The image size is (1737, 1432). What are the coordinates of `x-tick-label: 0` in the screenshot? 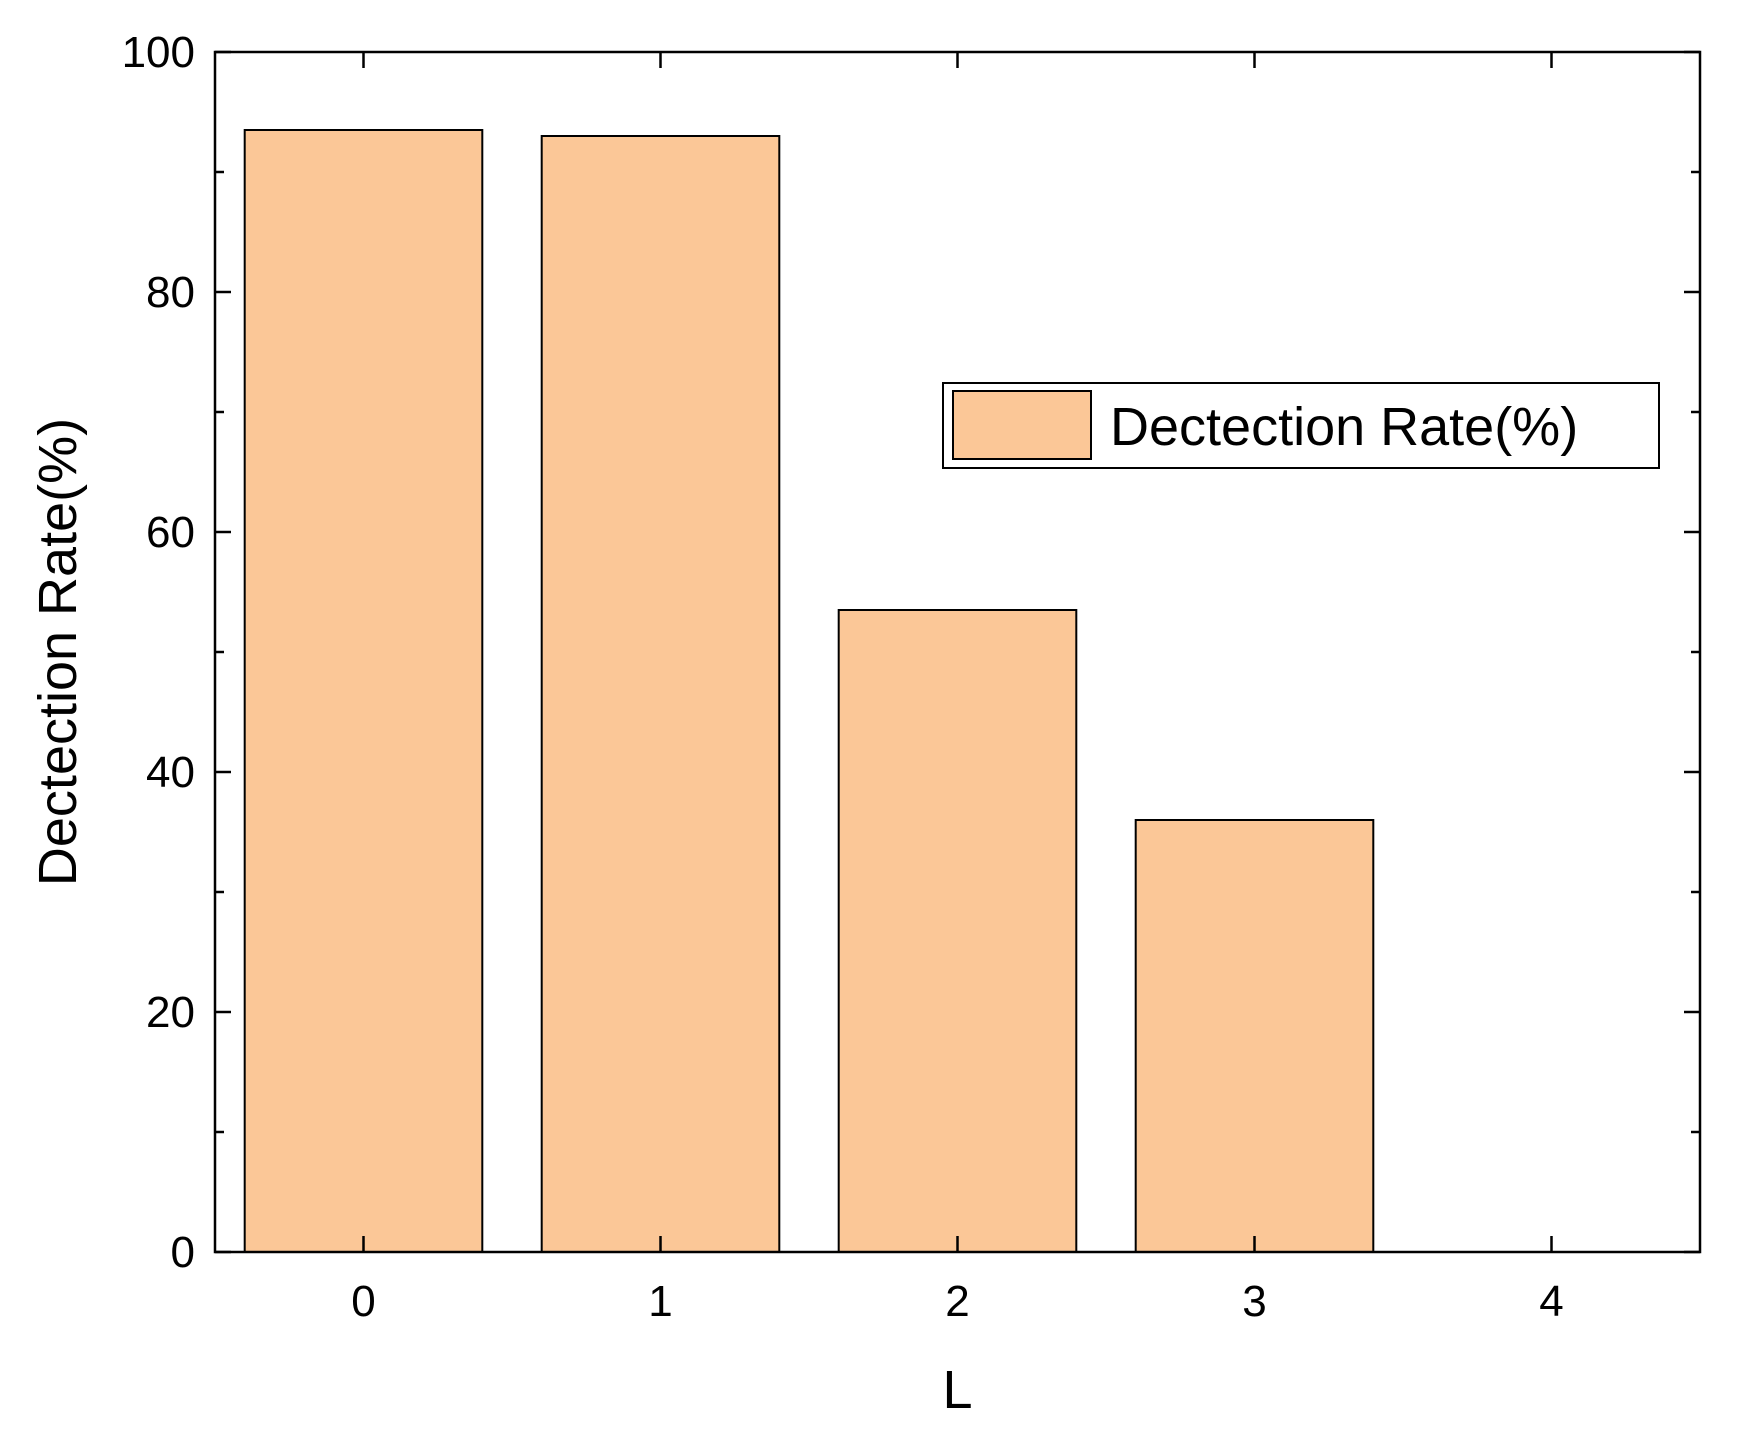 It's located at (363, 1301).